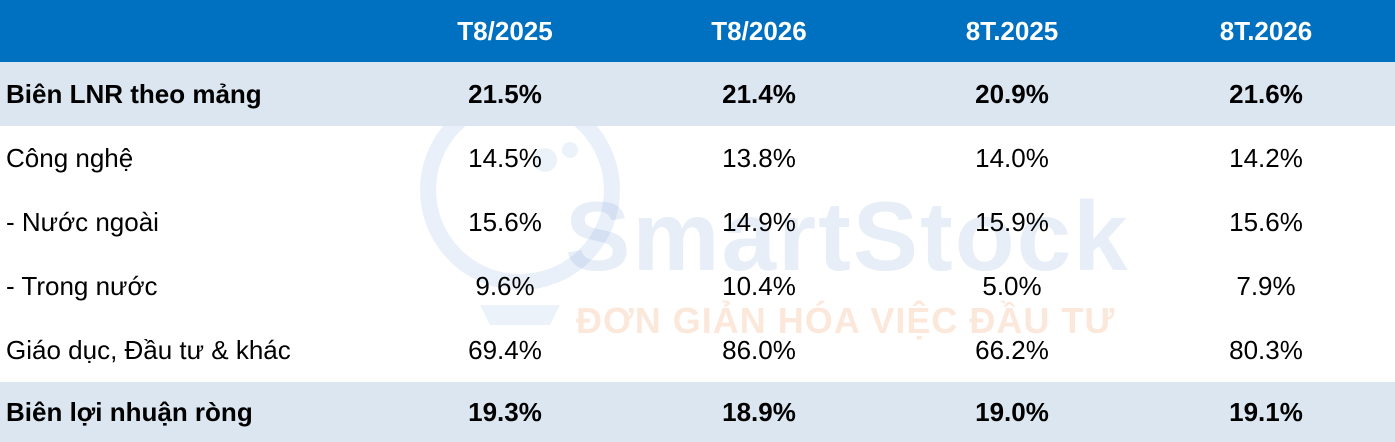  Describe the element at coordinates (759, 350) in the screenshot. I see `table-cell: 86.0%` at that location.